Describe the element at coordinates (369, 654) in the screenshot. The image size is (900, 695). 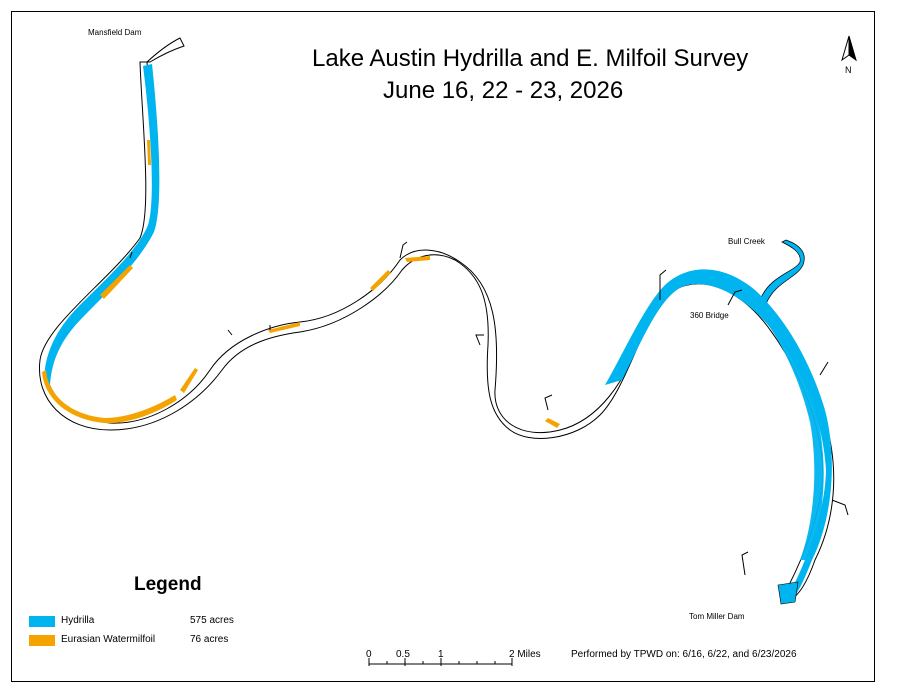
I see `scale-tick-0: 0` at that location.